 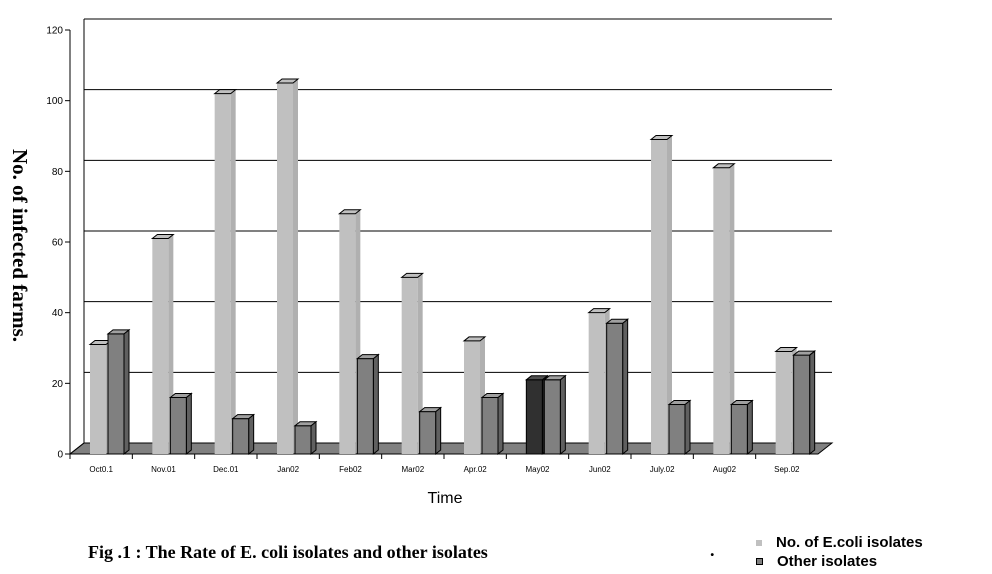 What do you see at coordinates (725, 469) in the screenshot?
I see `x-tick-label: Aug02` at bounding box center [725, 469].